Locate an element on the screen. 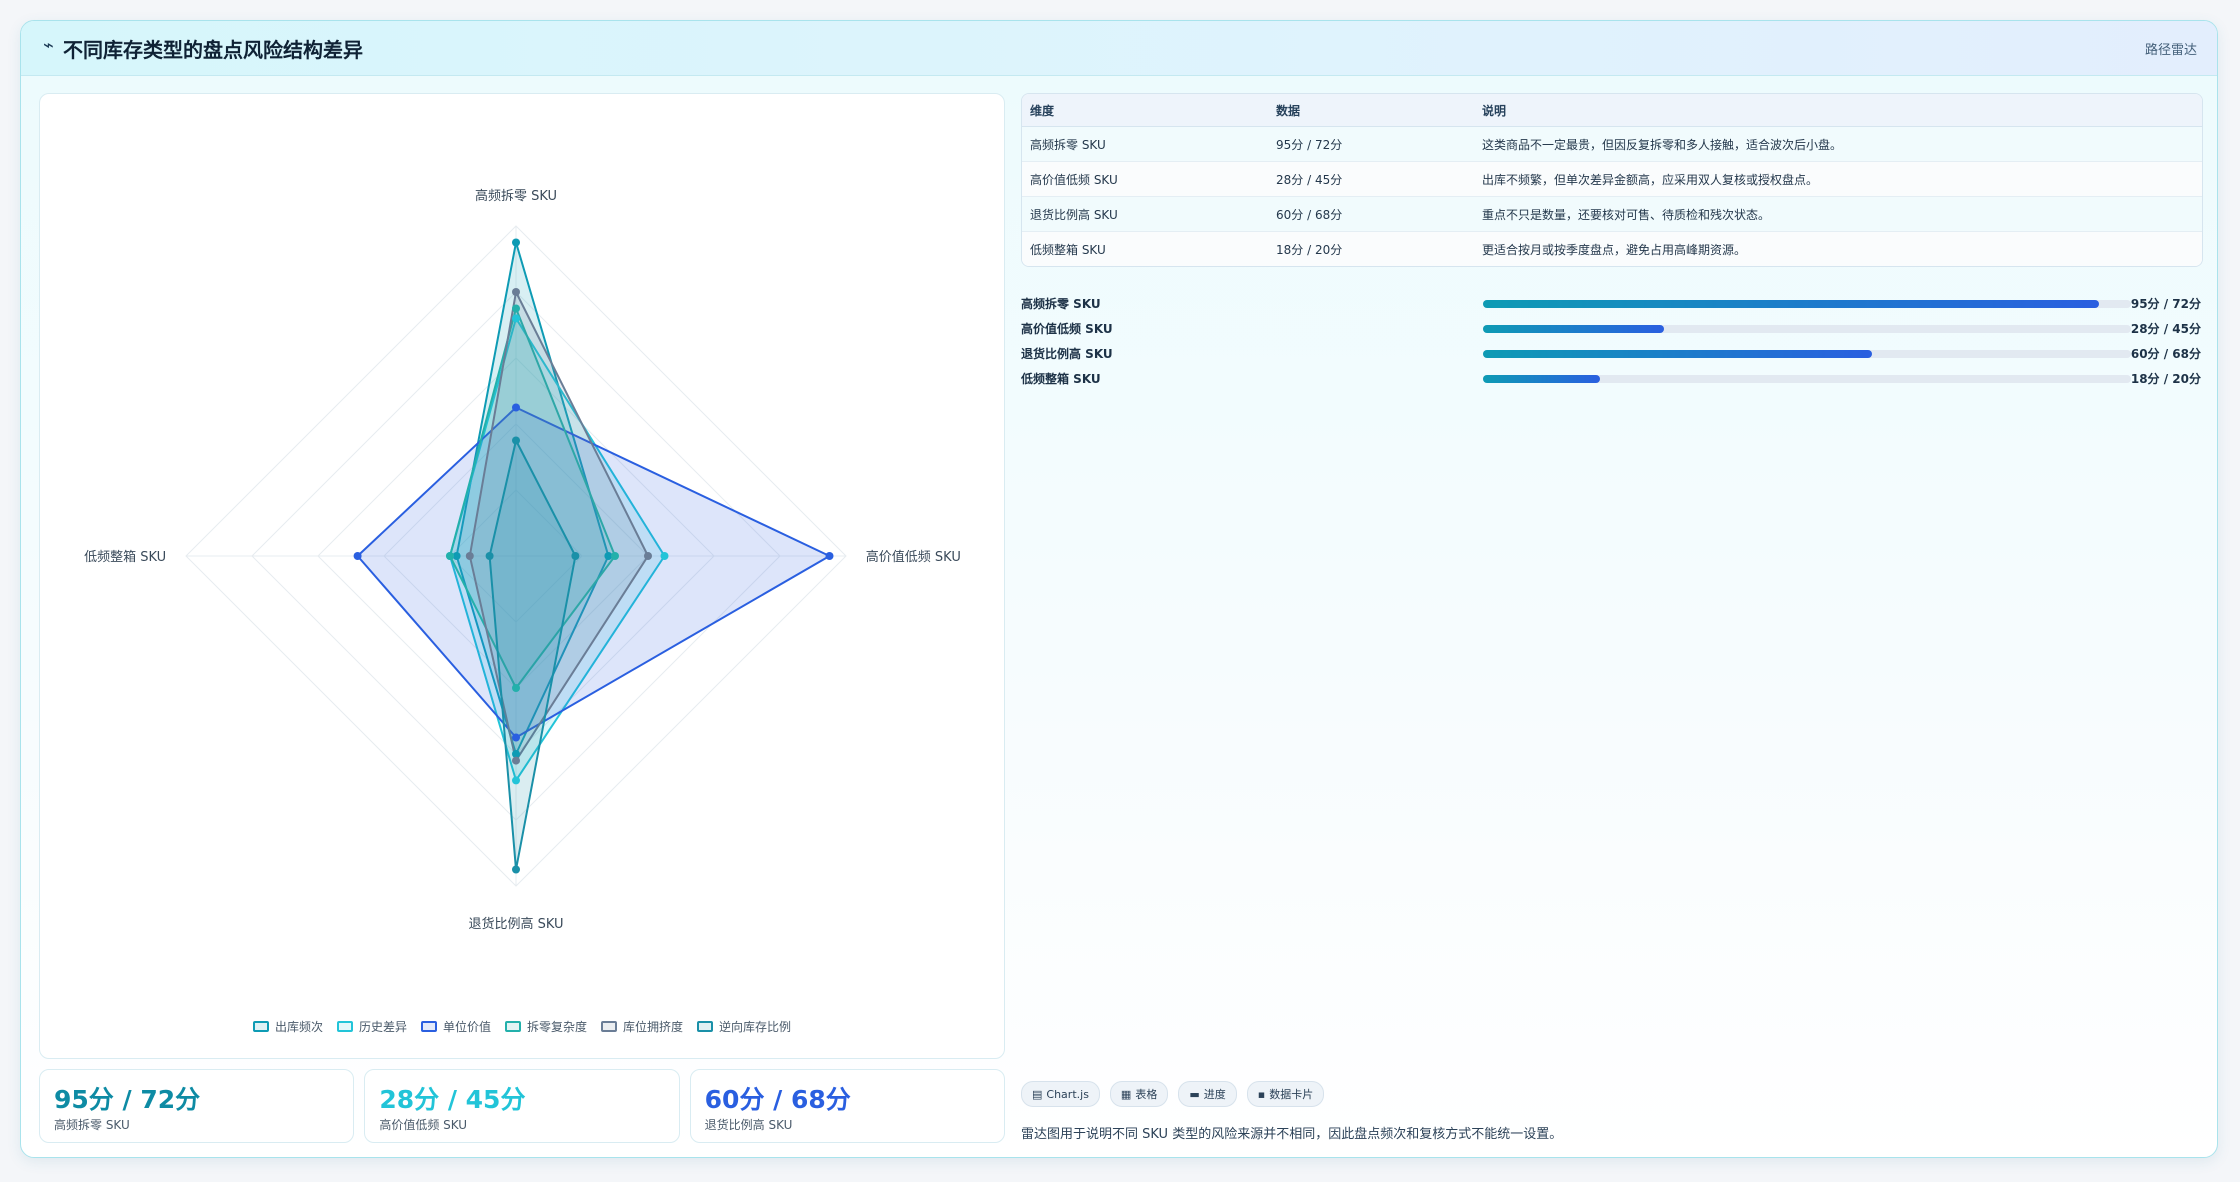 This screenshot has width=2240, height=1182. legend-item: 逆向库存比例 is located at coordinates (744, 1026).